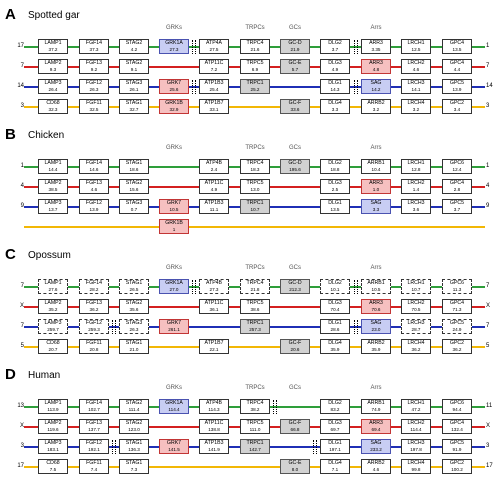 This screenshot has height=482, width=500. Describe the element at coordinates (488, 426) in the screenshot. I see `chromosome-label-right: X` at that location.